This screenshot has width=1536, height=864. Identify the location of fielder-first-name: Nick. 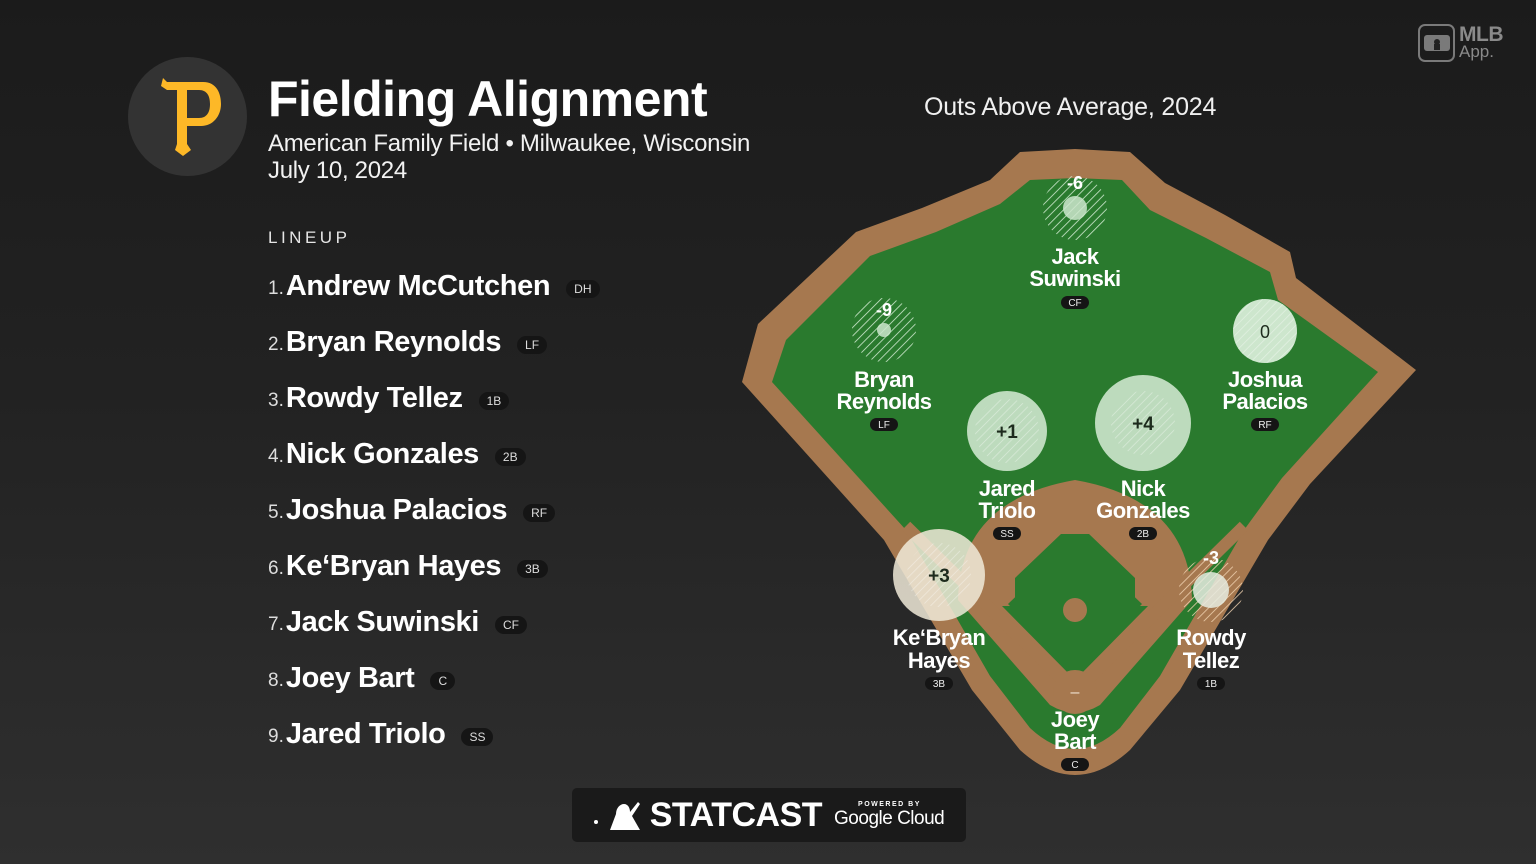
(1144, 488).